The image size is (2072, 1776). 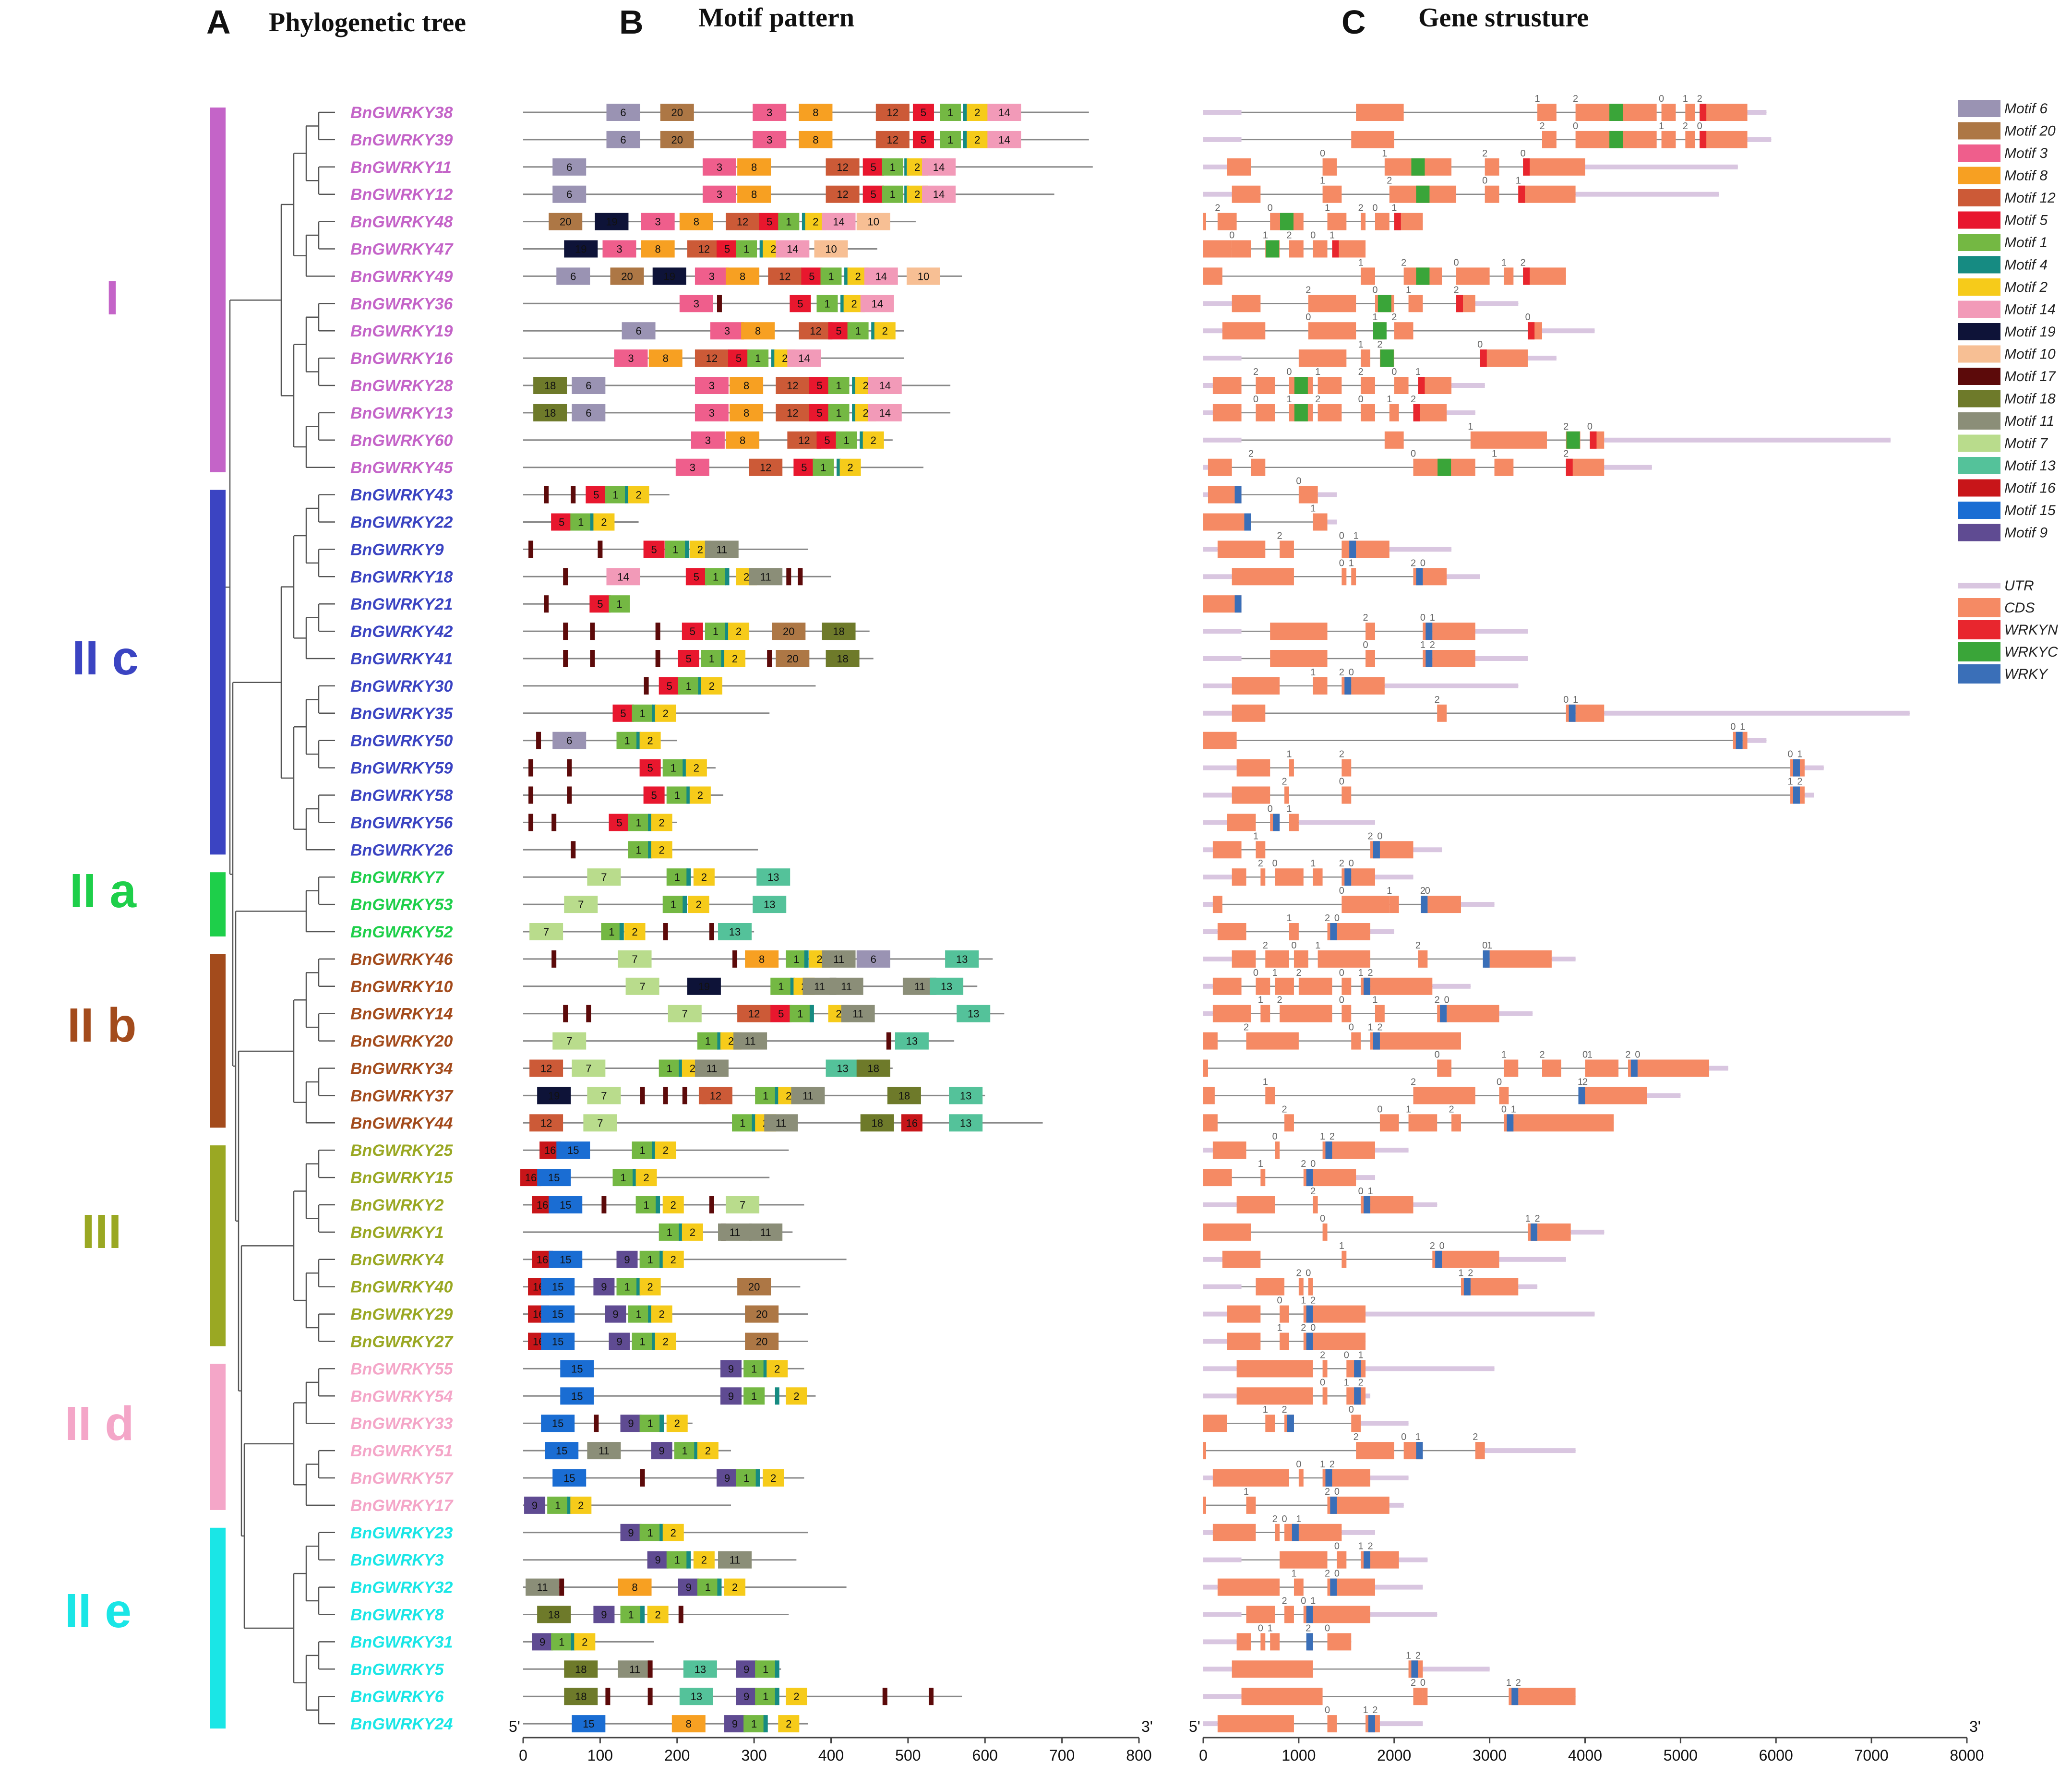 I want to click on gene-name: BnGWRKY22, so click(x=401, y=523).